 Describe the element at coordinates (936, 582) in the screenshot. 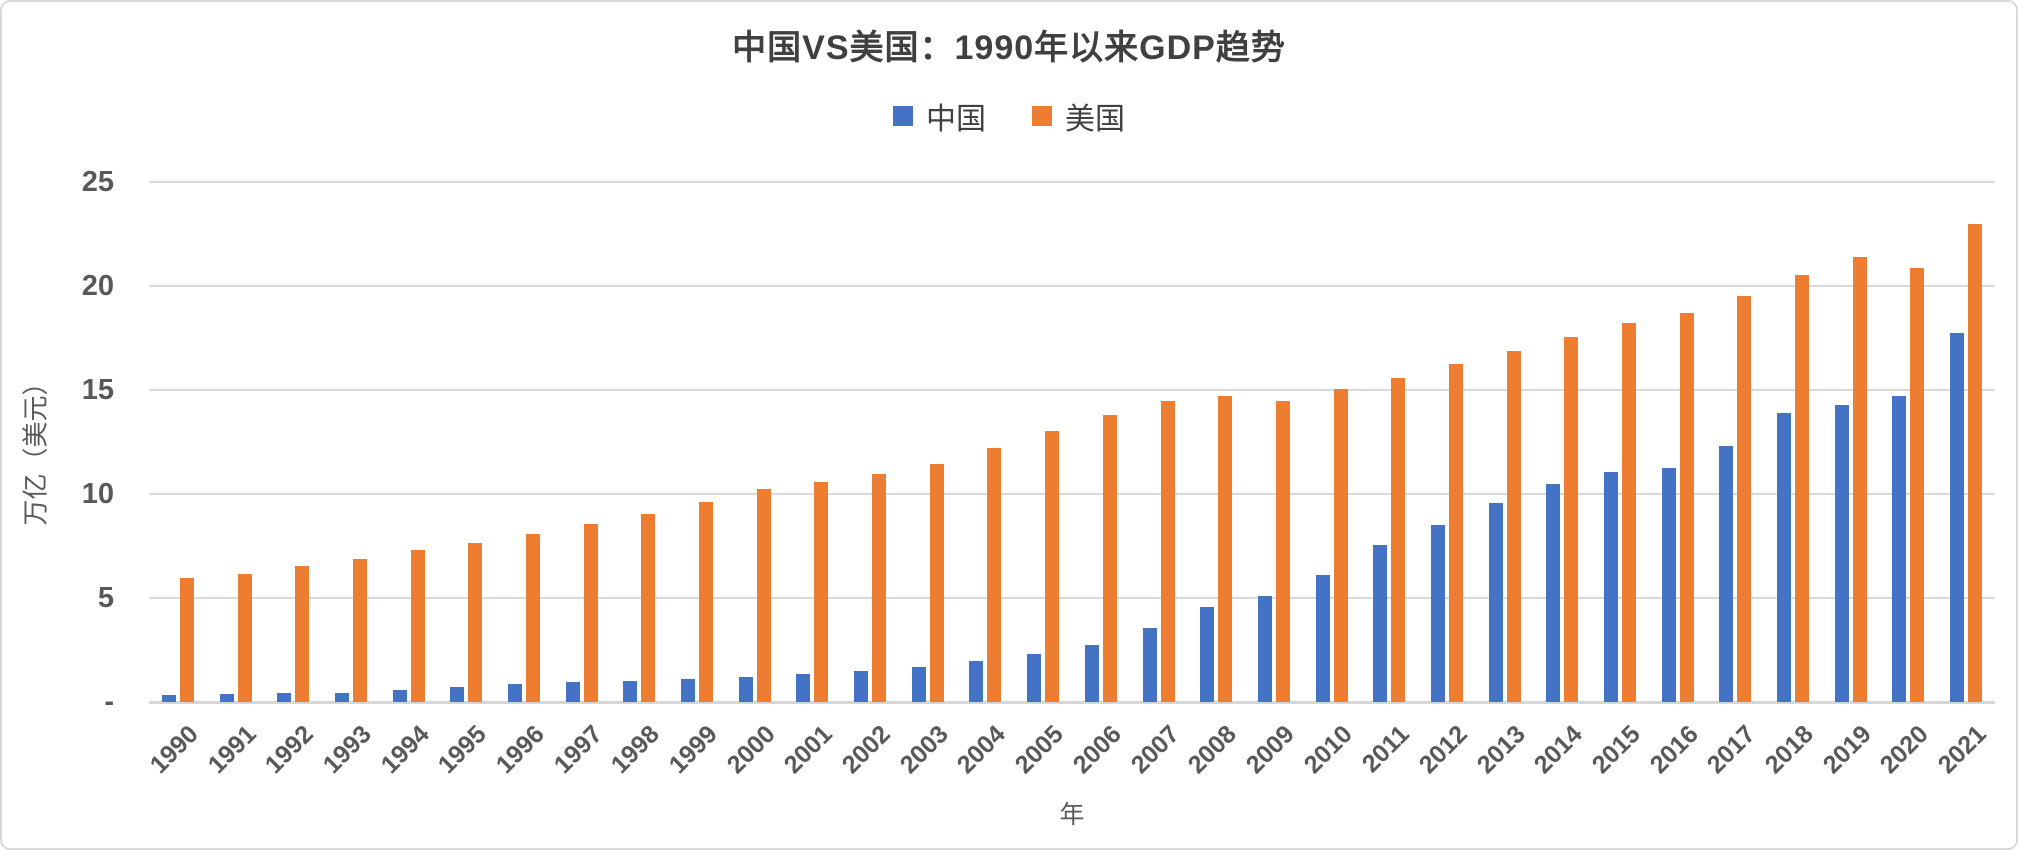

I see `bar-美国-2003` at that location.